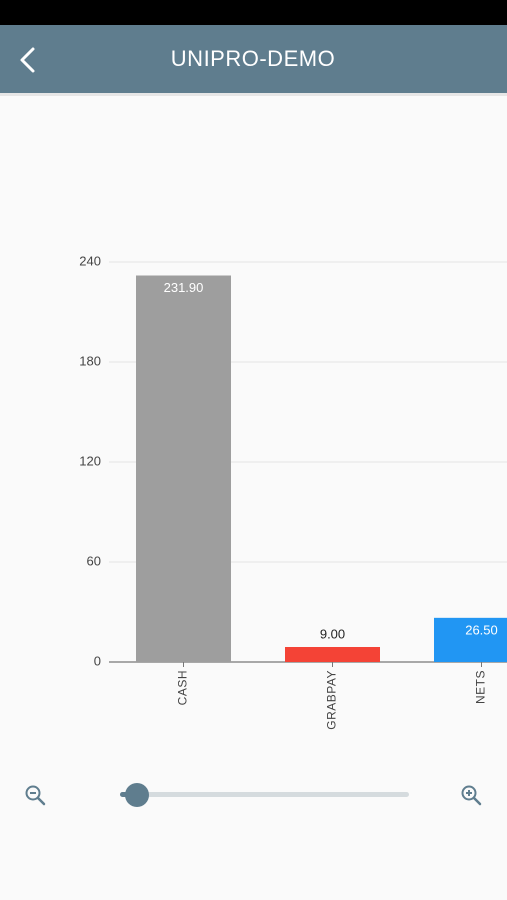  Describe the element at coordinates (94, 560) in the screenshot. I see `y-tick-label: 60` at that location.